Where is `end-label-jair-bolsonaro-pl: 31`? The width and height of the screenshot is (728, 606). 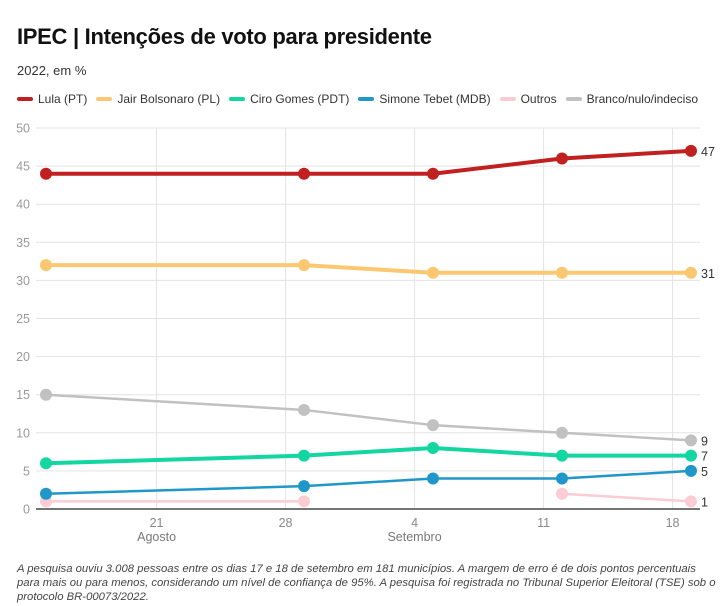 end-label-jair-bolsonaro-pl: 31 is located at coordinates (708, 274).